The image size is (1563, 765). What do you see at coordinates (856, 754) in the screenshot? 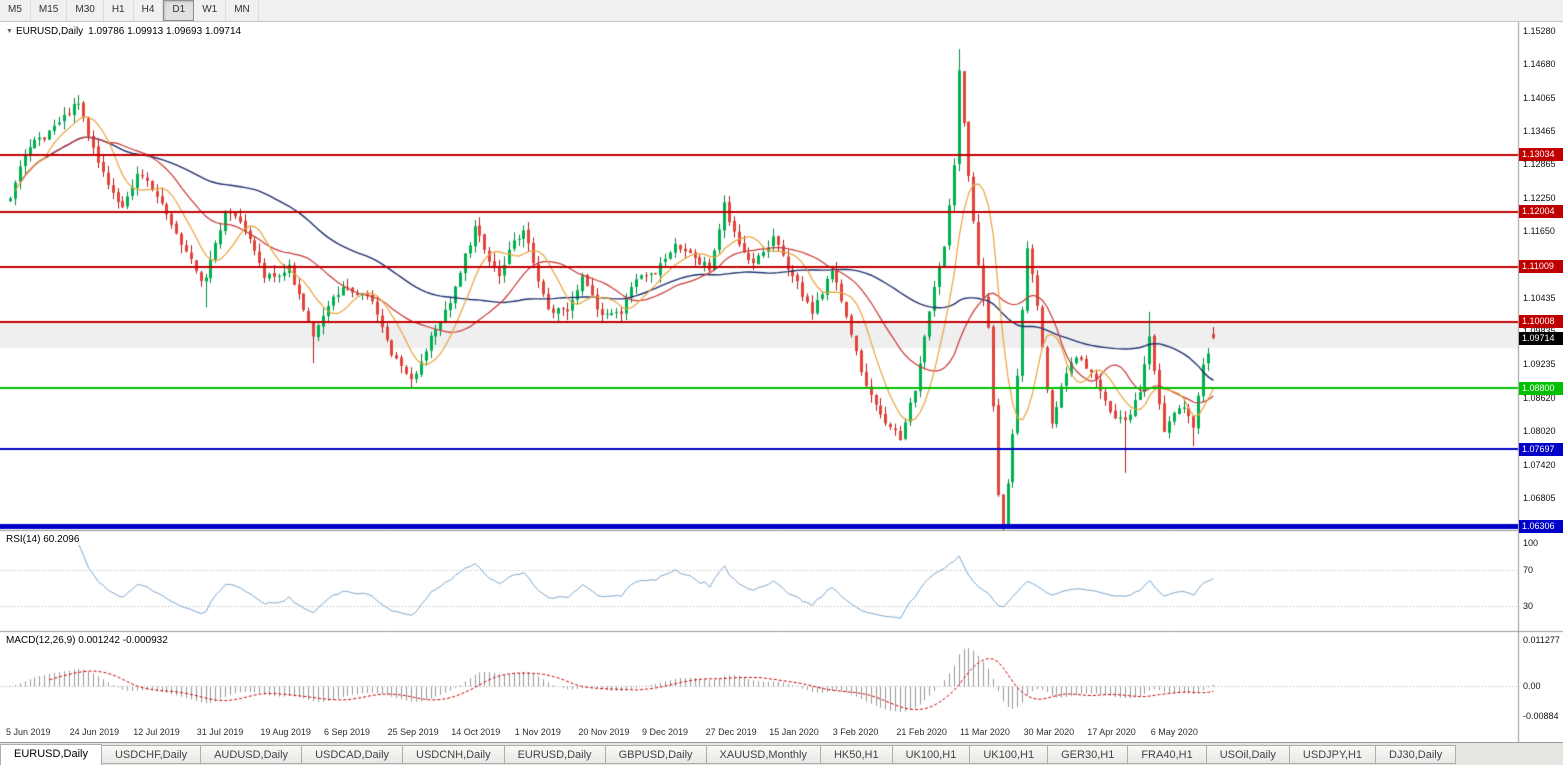
I see `chart-tab-8-hk50-h1: HK50,H1` at bounding box center [856, 754].